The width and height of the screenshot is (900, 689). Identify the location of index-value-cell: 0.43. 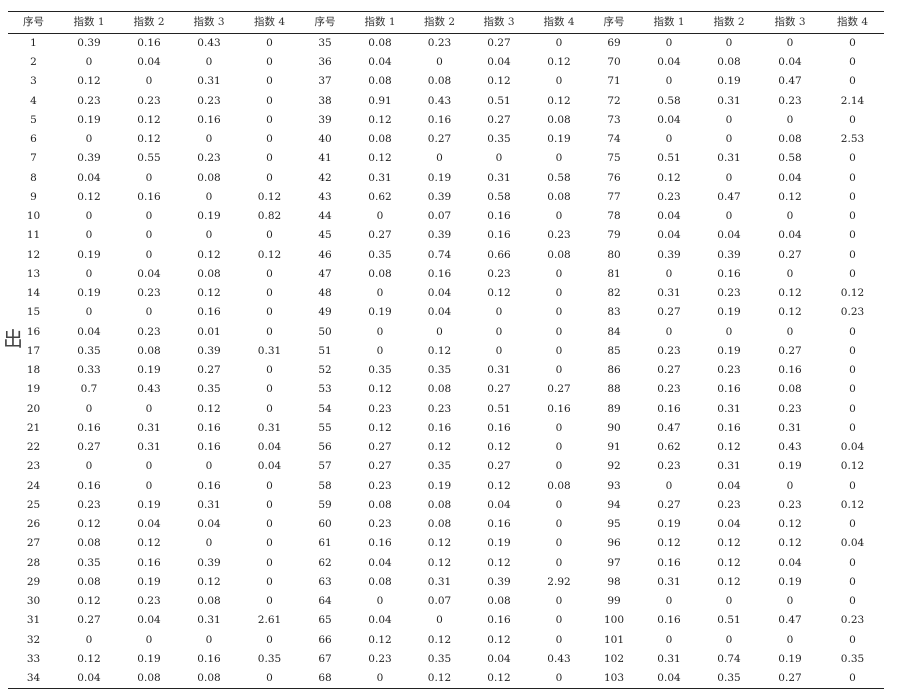
(790, 447).